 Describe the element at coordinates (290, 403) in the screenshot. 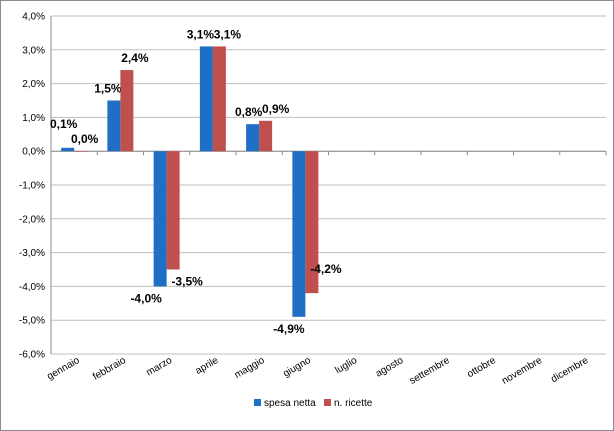

I see `legend-label: spesa netta` at that location.